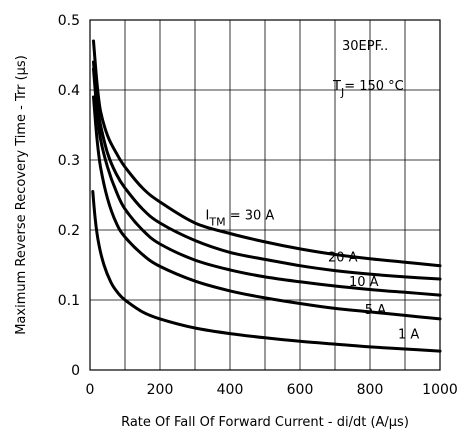 The width and height of the screenshot is (467, 439). I want to click on x-tick-label: 200, so click(160, 390).